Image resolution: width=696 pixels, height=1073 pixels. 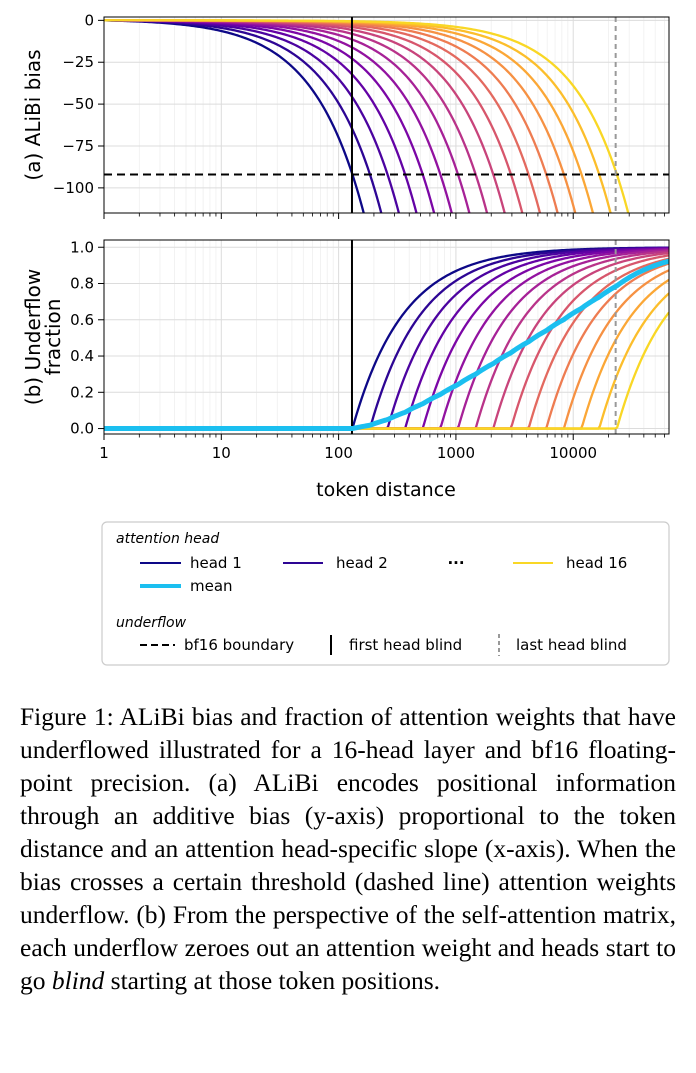 I want to click on y-tick-label: 0.6, so click(x=82, y=320).